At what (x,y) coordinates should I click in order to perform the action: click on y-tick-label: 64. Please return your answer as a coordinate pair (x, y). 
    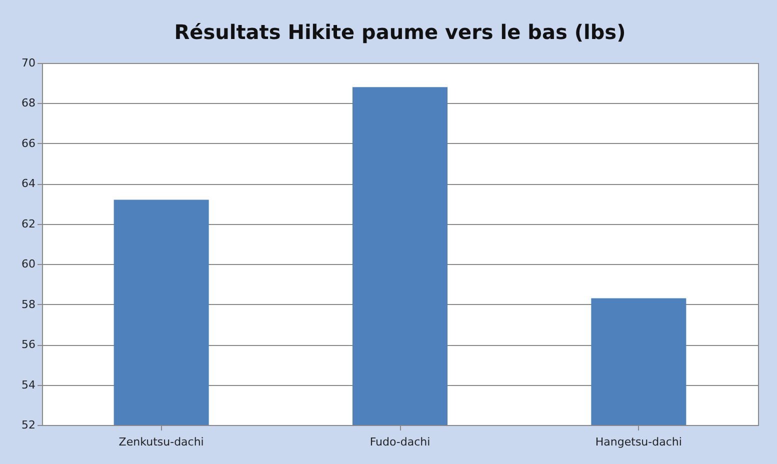
    Looking at the image, I should click on (29, 183).